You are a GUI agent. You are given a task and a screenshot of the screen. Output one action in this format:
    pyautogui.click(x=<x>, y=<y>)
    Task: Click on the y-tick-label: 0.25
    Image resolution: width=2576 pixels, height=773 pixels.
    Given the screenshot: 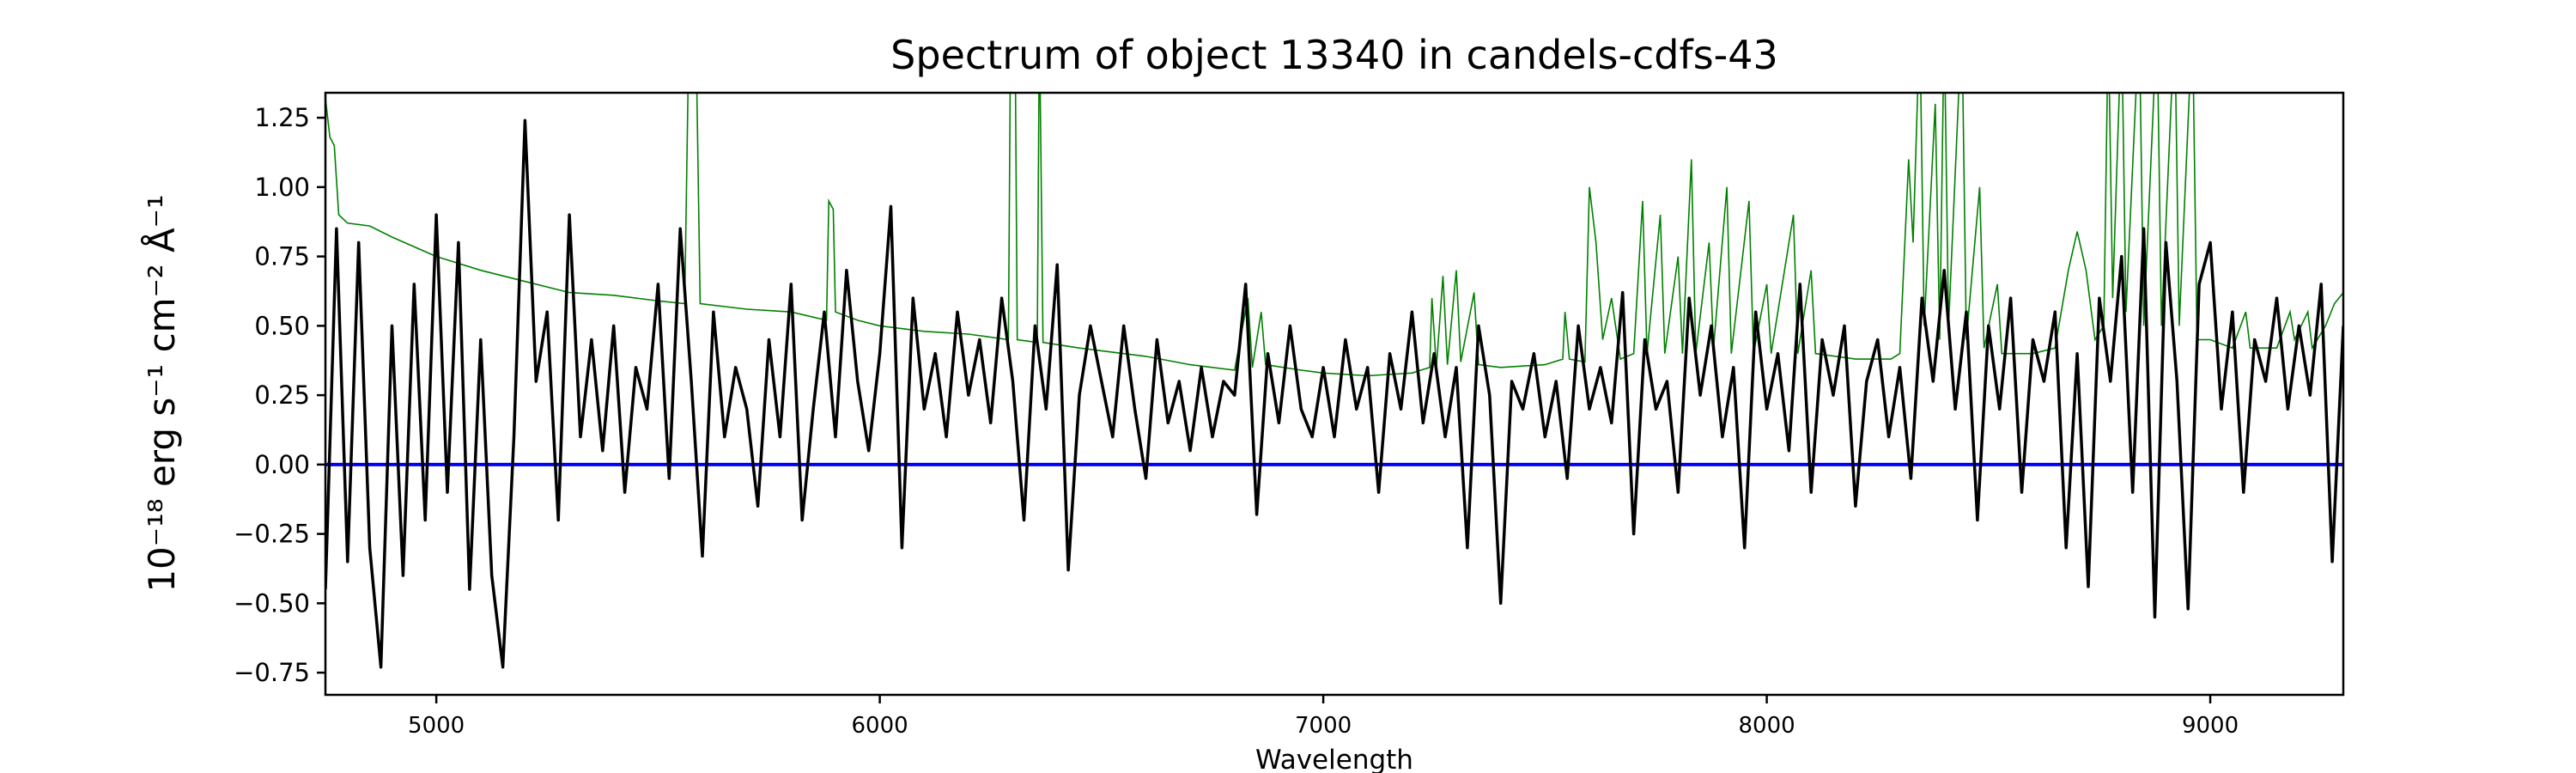 What is the action you would take?
    pyautogui.click(x=282, y=395)
    